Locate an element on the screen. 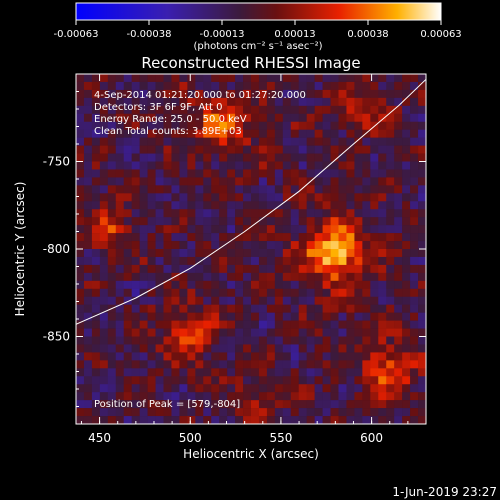  colorbar-tick-label: 0.00063 is located at coordinates (440, 34).